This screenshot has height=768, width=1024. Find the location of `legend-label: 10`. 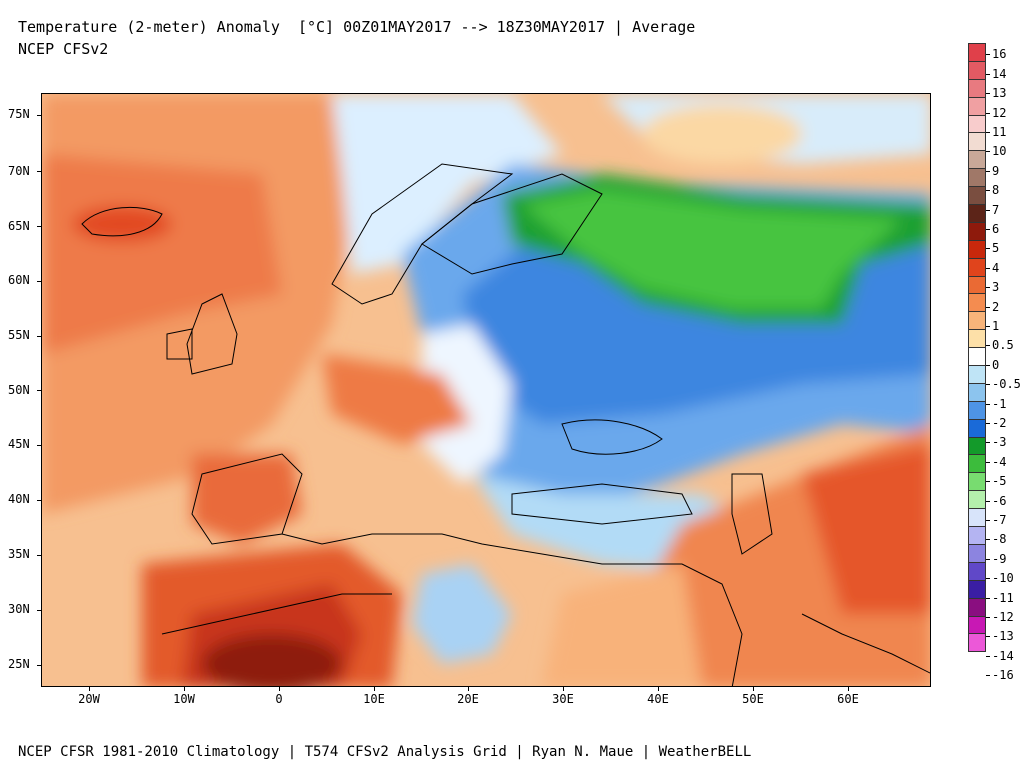

legend-label: 10 is located at coordinates (999, 151).